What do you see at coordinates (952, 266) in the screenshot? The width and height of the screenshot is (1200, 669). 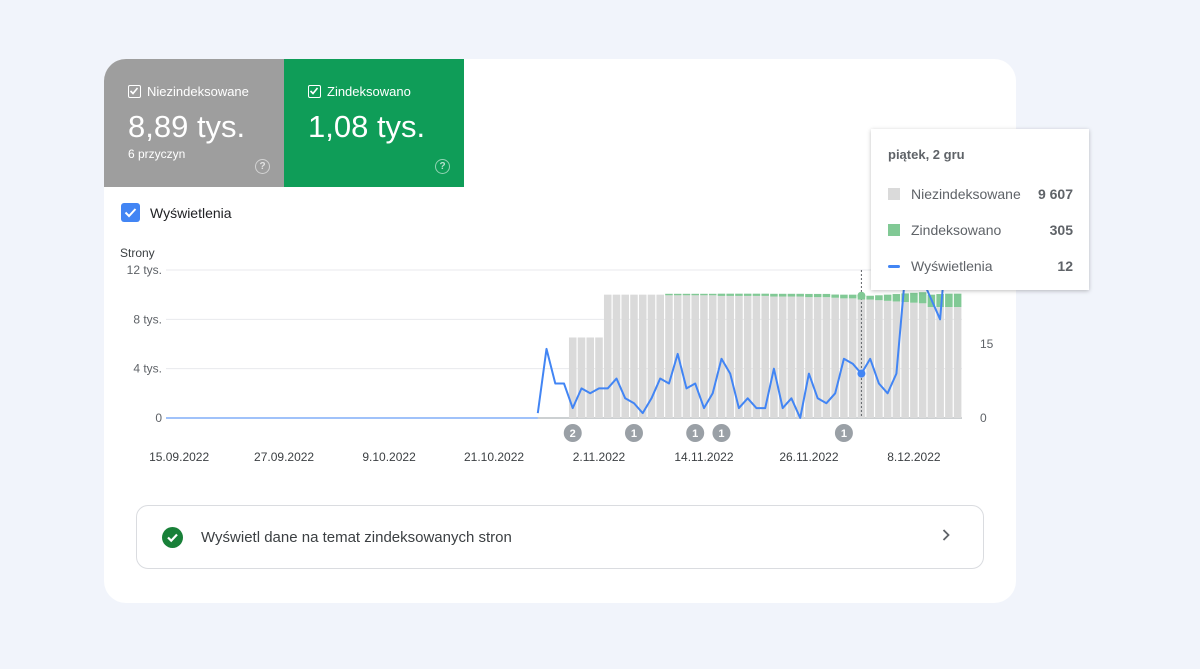 I see `tooltip-label: Wyświetlenia` at bounding box center [952, 266].